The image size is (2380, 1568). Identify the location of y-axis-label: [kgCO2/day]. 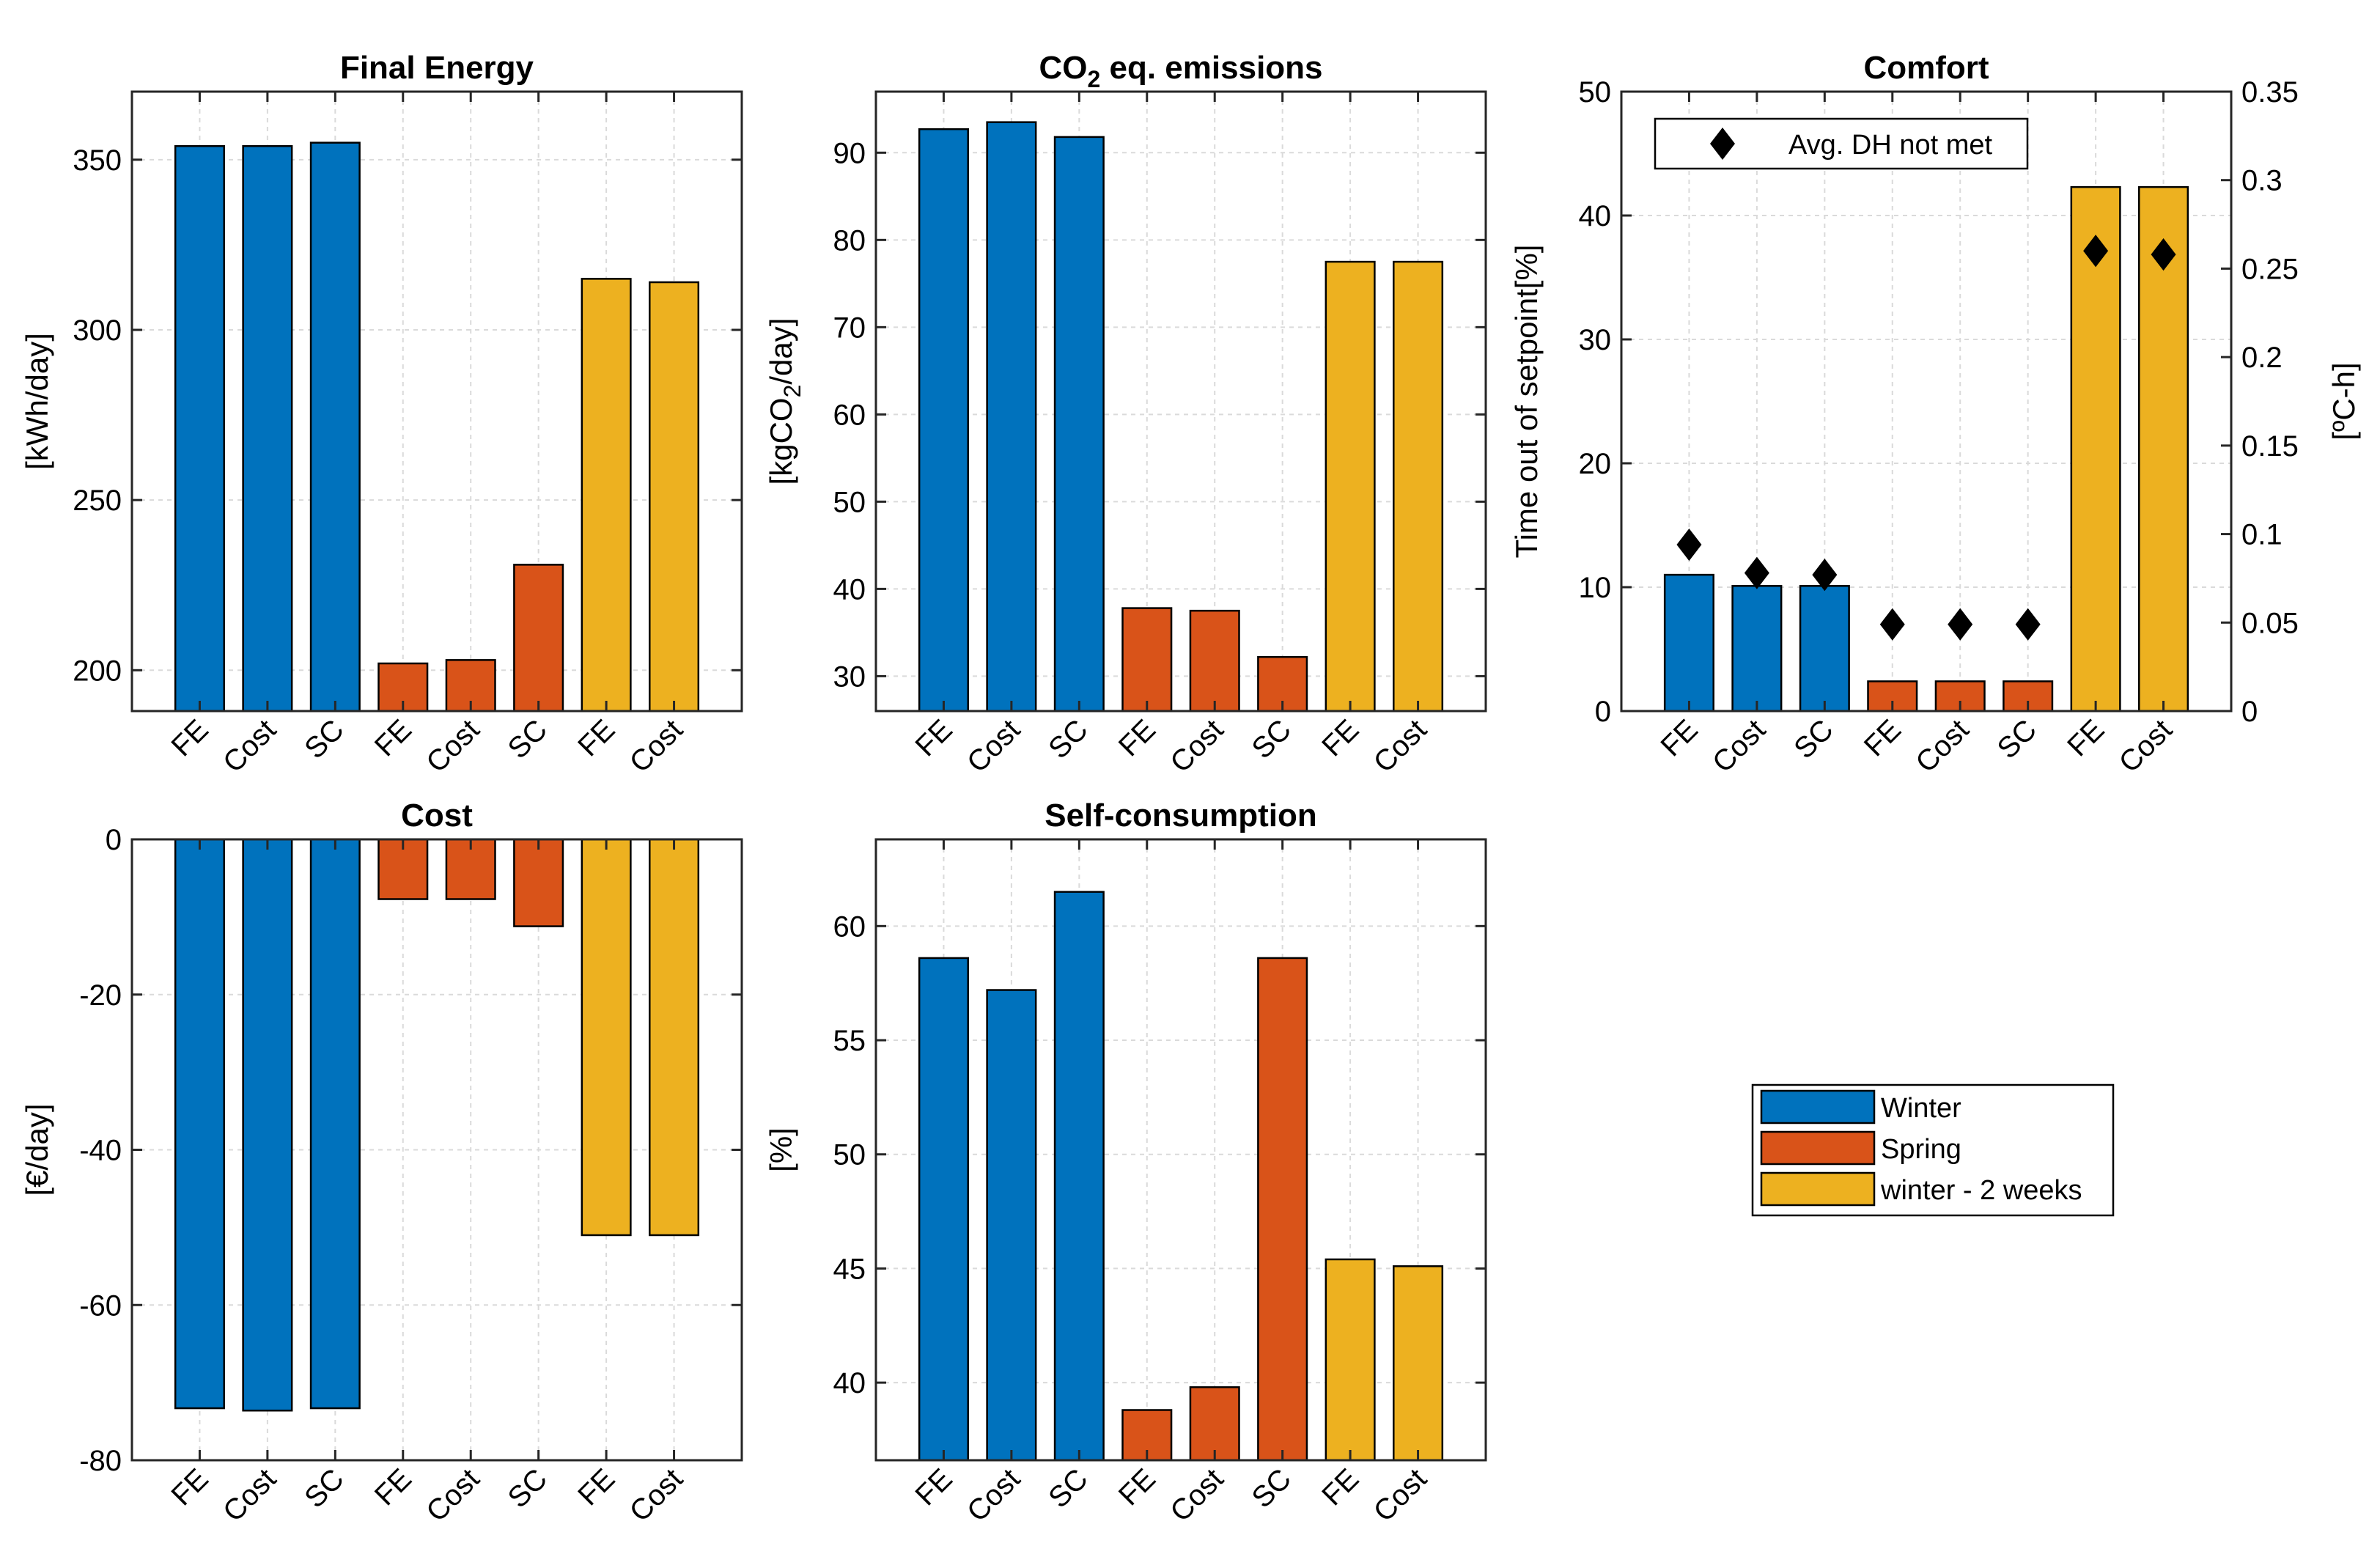
(785, 401).